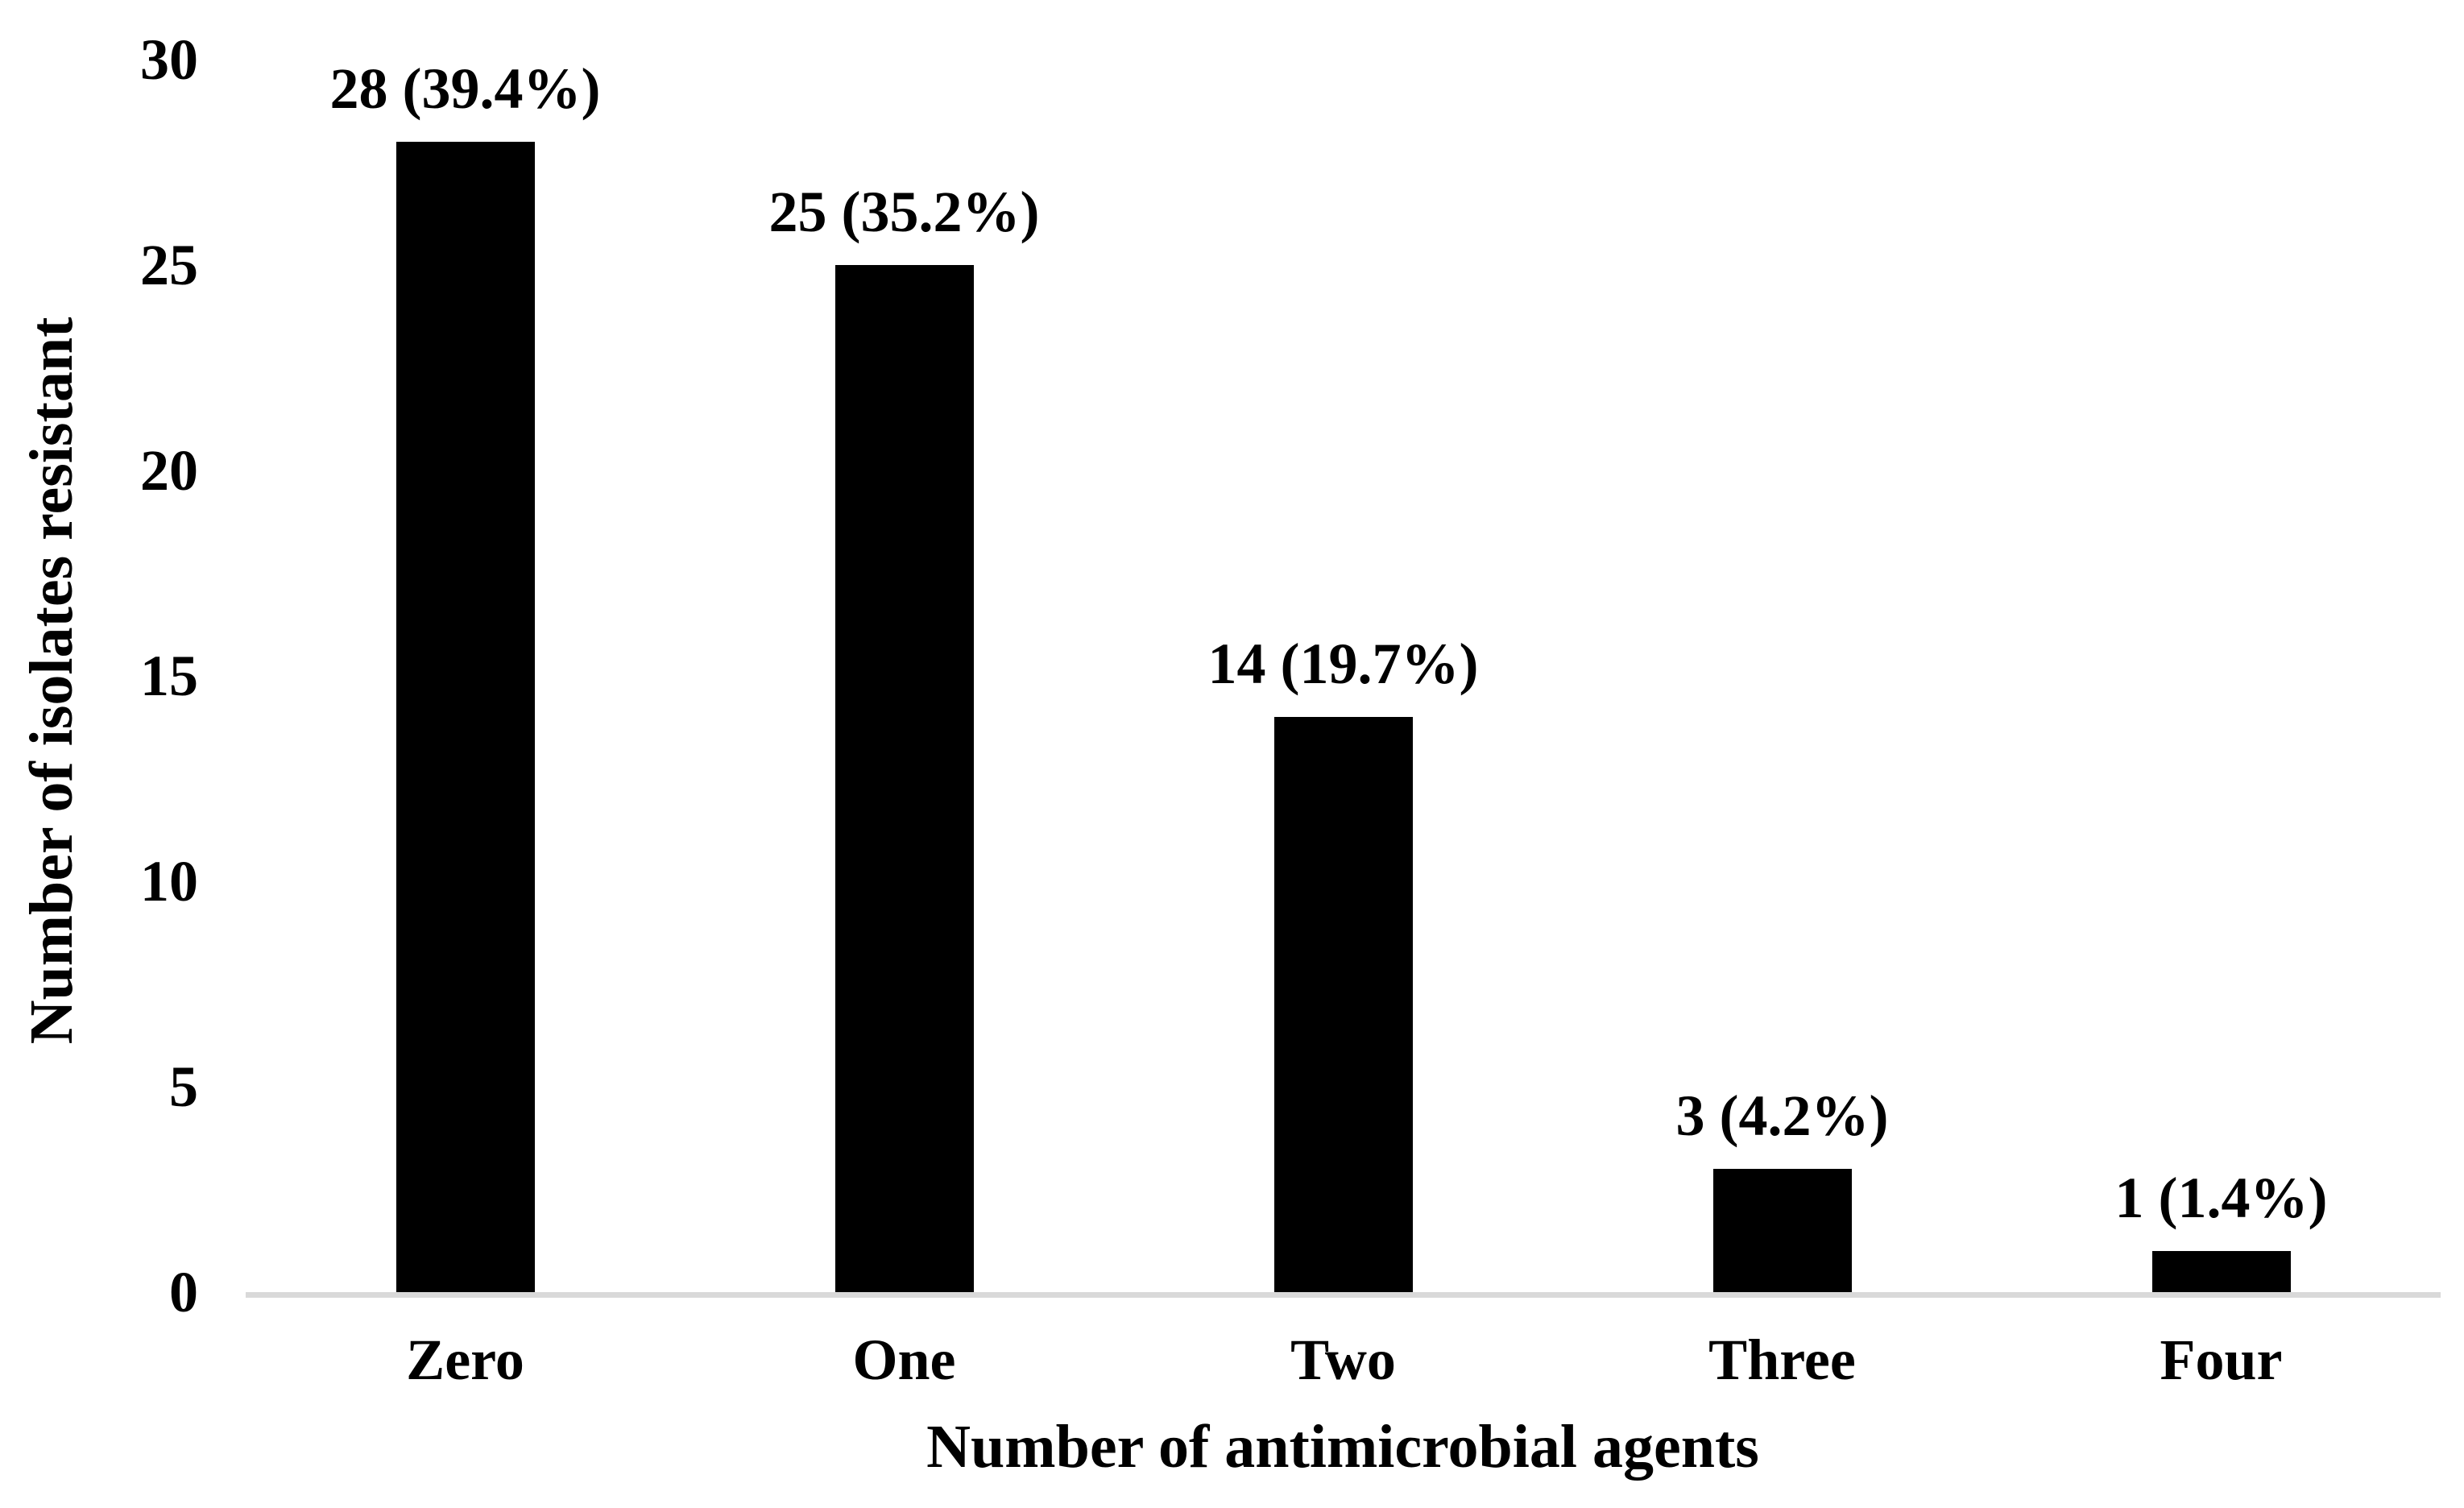  Describe the element at coordinates (169, 470) in the screenshot. I see `y-tick-label-20: 20` at that location.